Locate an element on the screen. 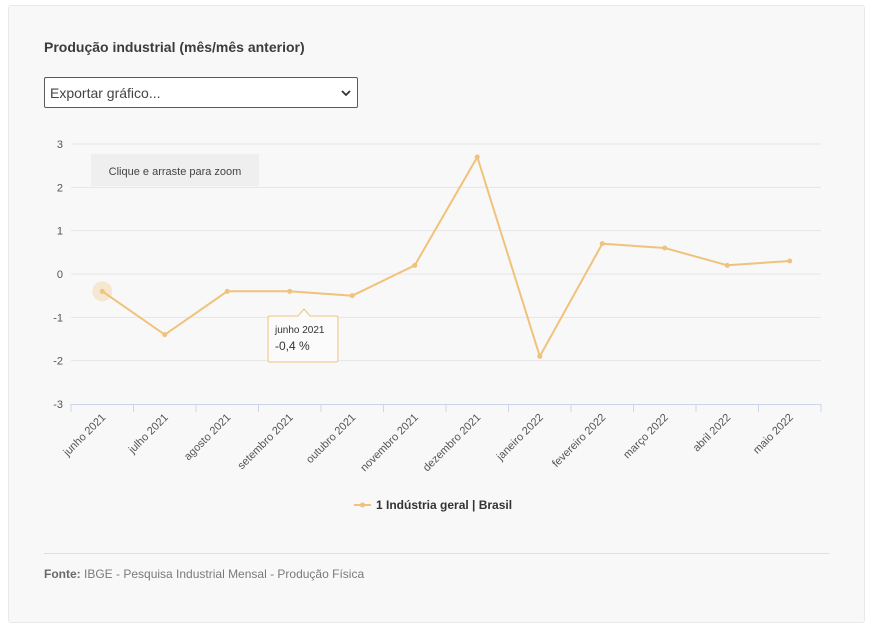  x-tick-label: junho 2021 is located at coordinates (85, 436).